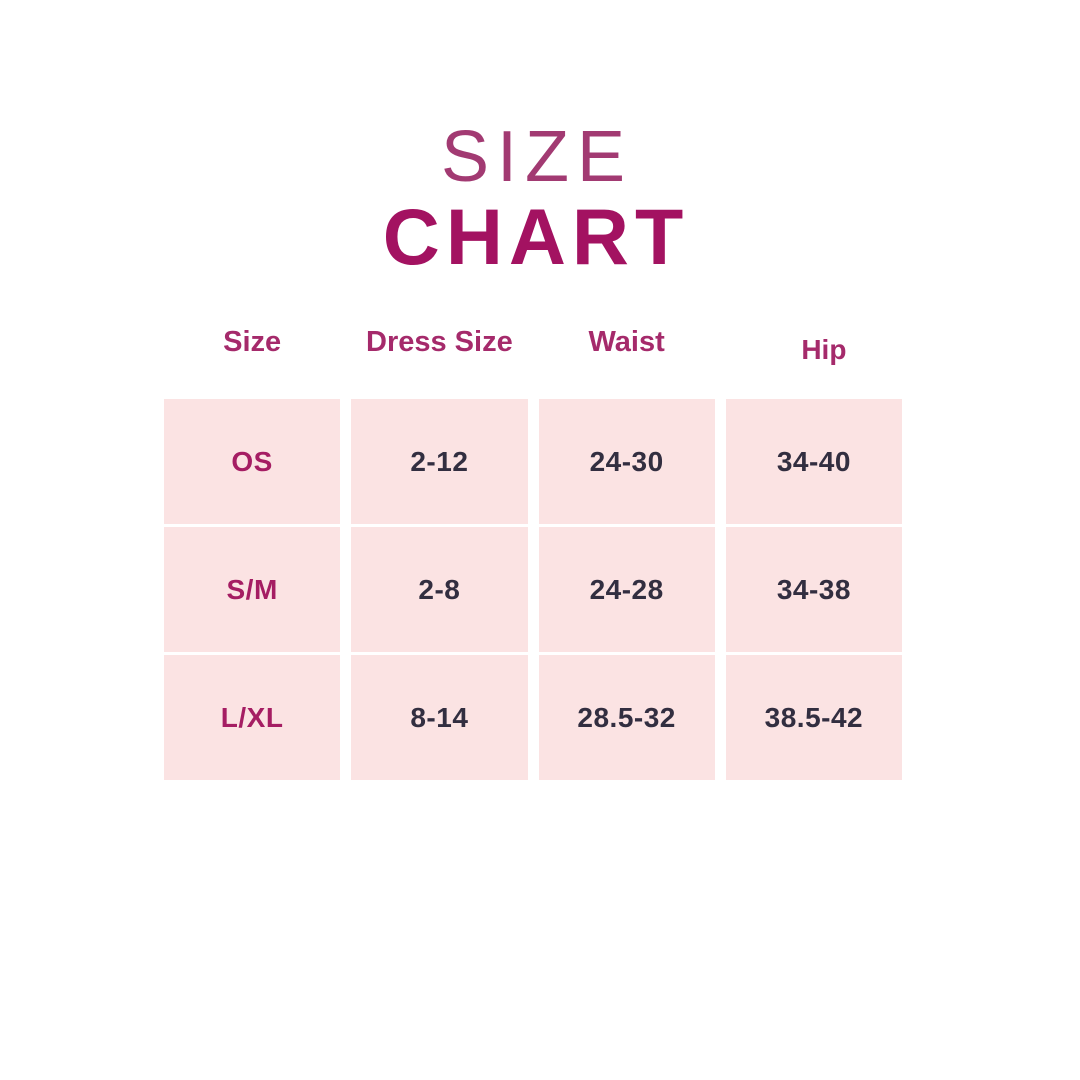 The height and width of the screenshot is (1080, 1080). What do you see at coordinates (439, 342) in the screenshot?
I see `column-header-dress-size: Dress Size` at bounding box center [439, 342].